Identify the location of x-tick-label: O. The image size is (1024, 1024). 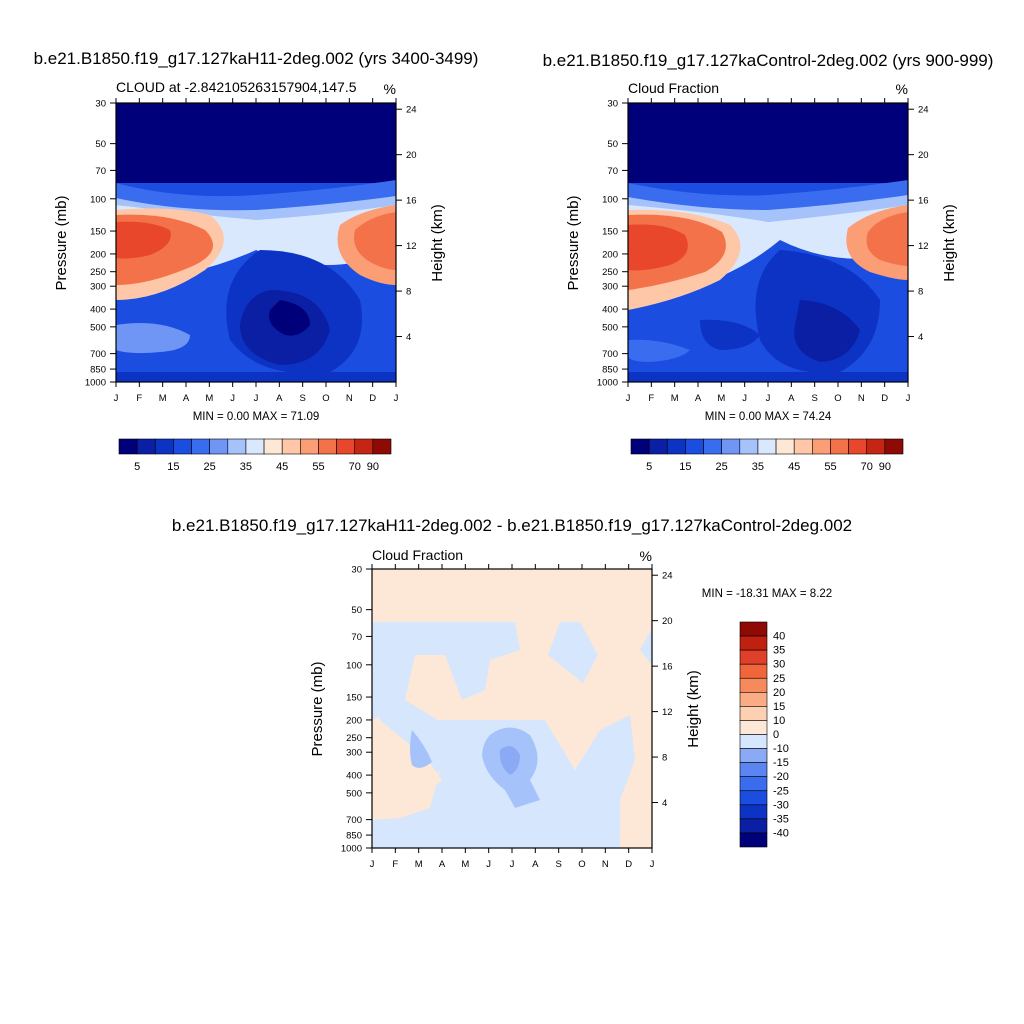
(581, 864).